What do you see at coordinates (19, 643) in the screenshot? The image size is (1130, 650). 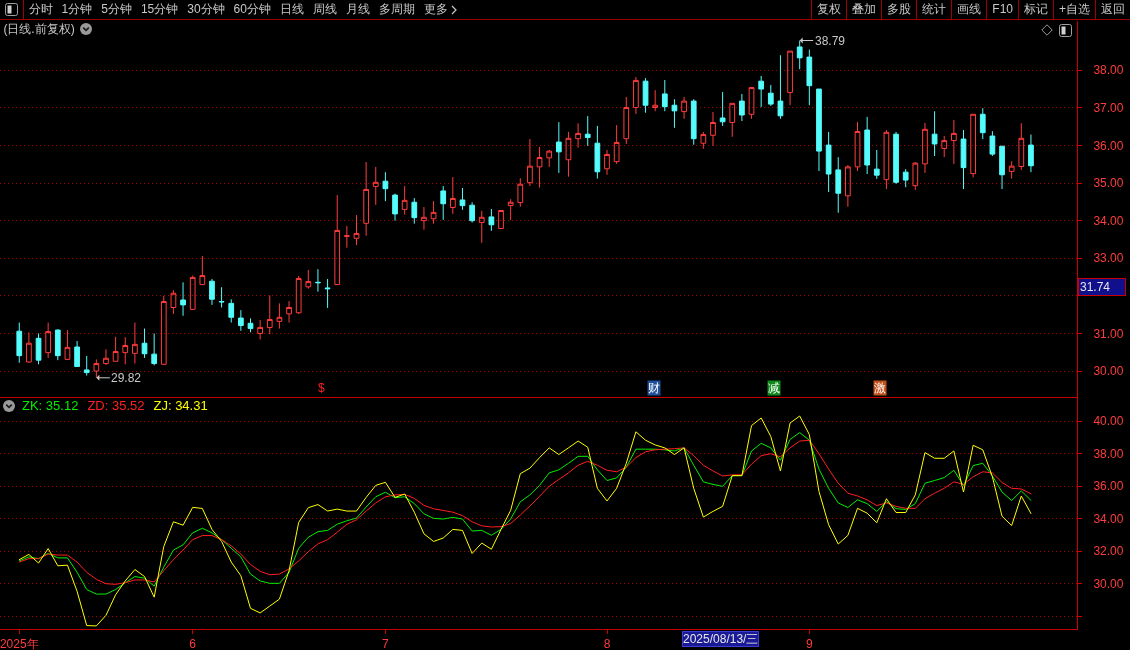 I see `x-tick-label: 2025年` at bounding box center [19, 643].